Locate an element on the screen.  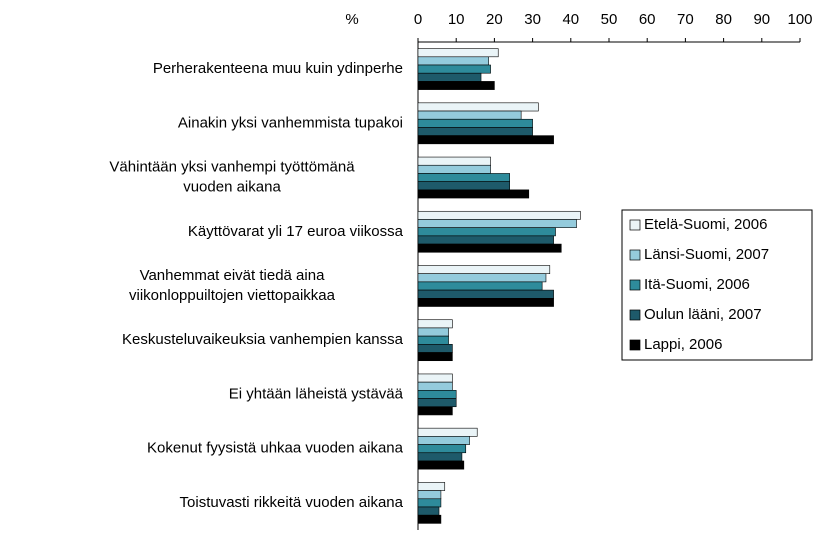
x-tick-label: 0 is located at coordinates (418, 19).